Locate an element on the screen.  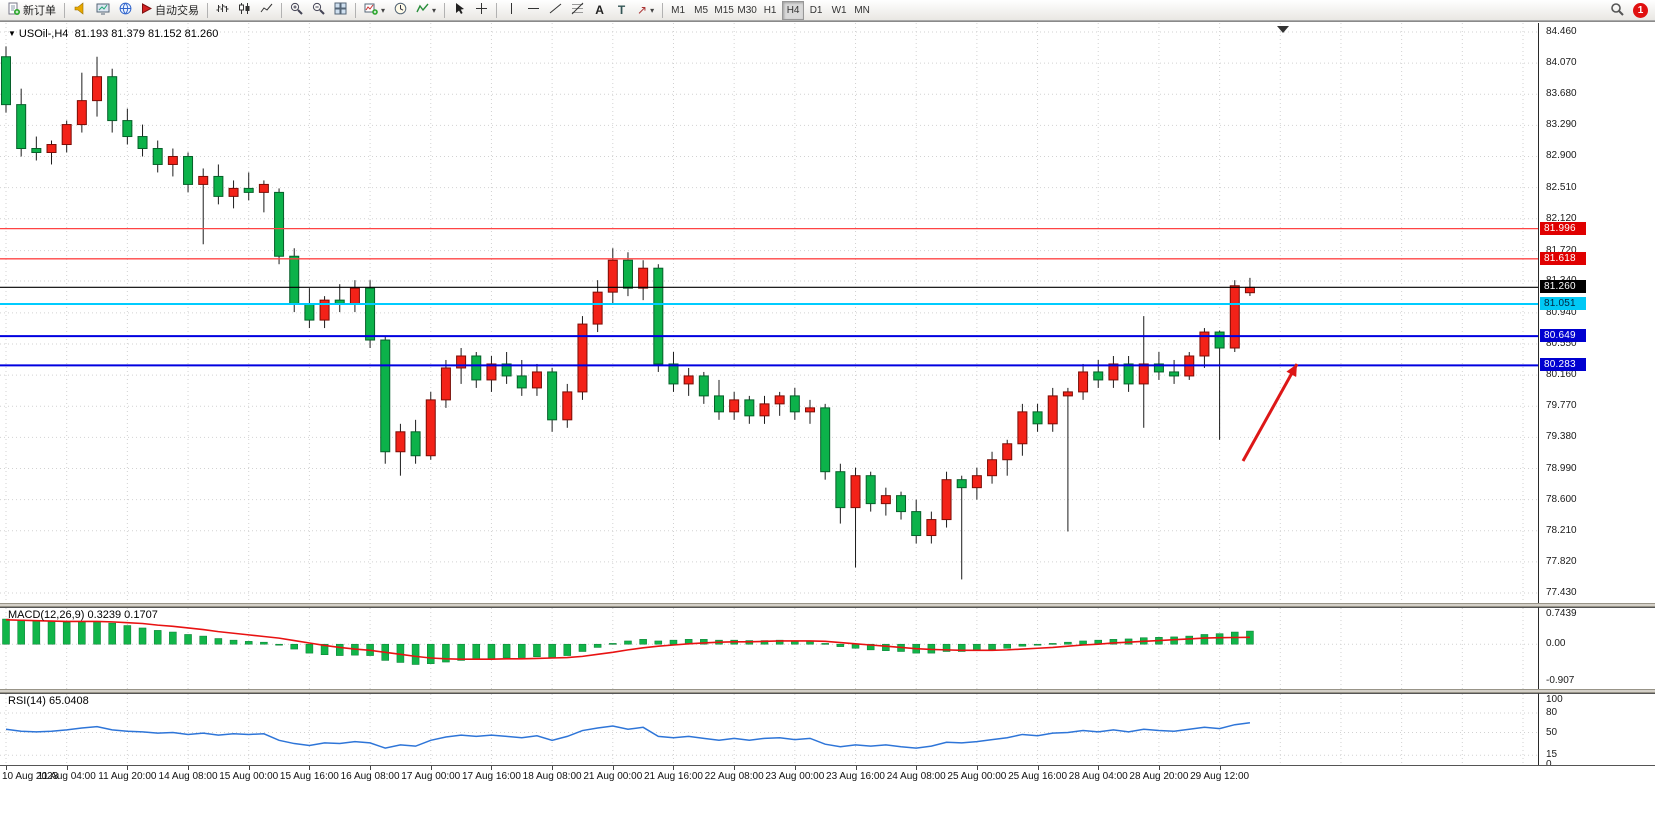
timeframe-h1-button: H1 is located at coordinates (770, 10).